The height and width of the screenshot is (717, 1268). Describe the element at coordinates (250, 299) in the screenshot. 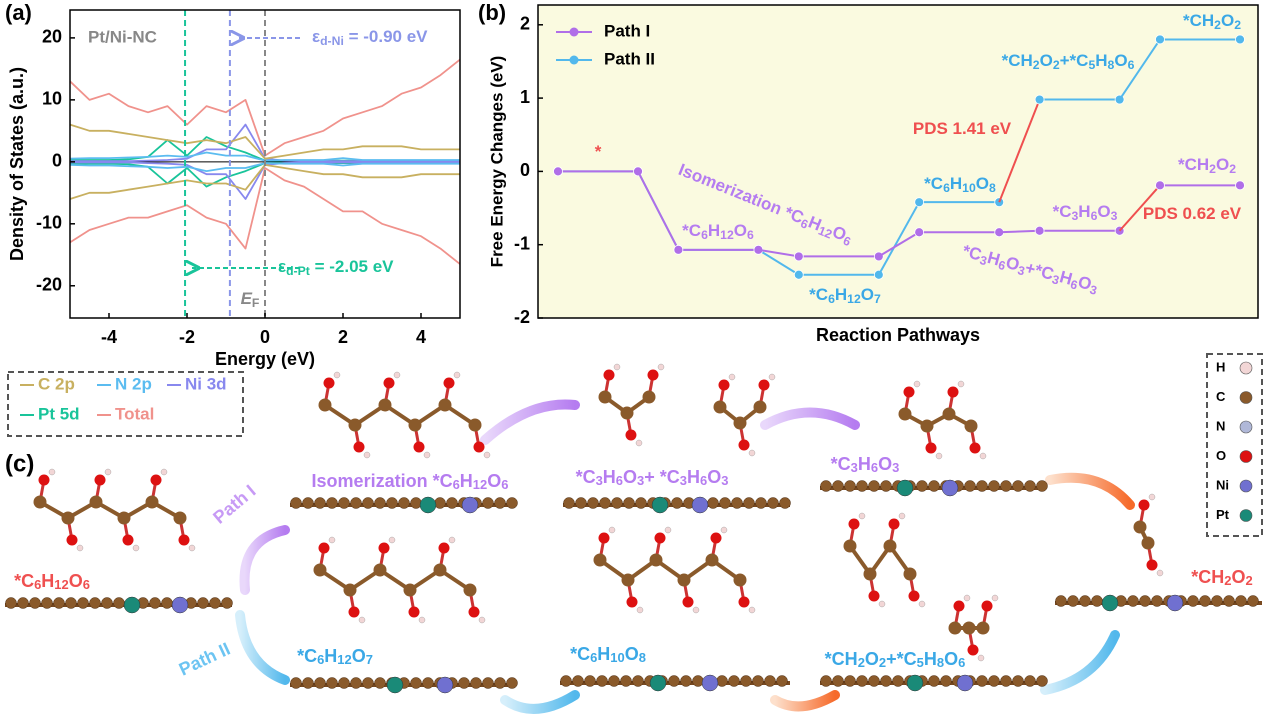

I see `annotation: EF` at that location.